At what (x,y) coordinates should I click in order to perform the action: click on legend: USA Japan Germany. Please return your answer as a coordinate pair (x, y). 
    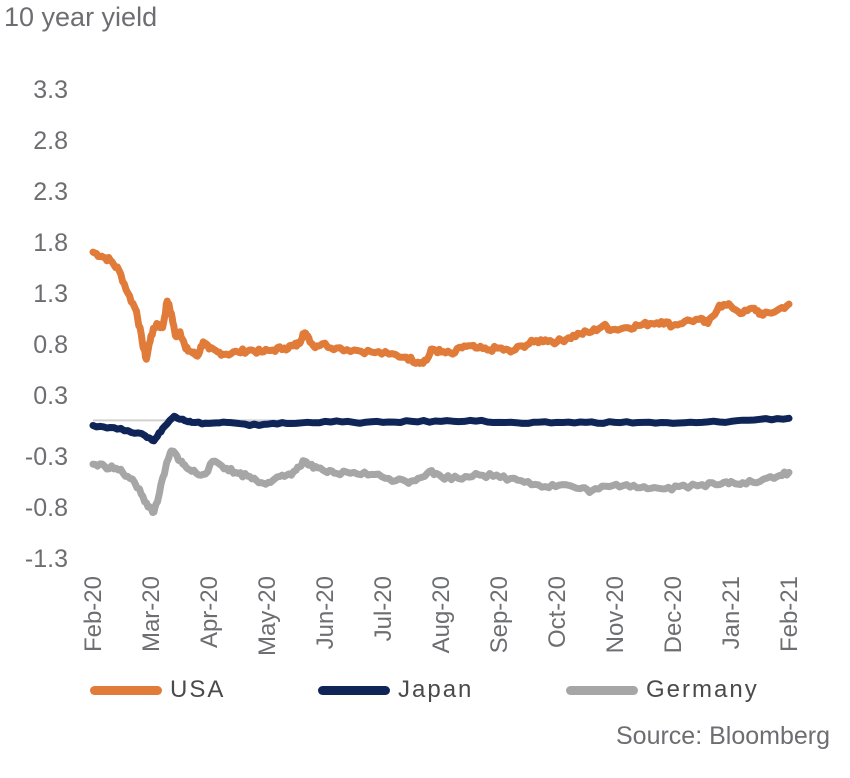
    Looking at the image, I should click on (446, 691).